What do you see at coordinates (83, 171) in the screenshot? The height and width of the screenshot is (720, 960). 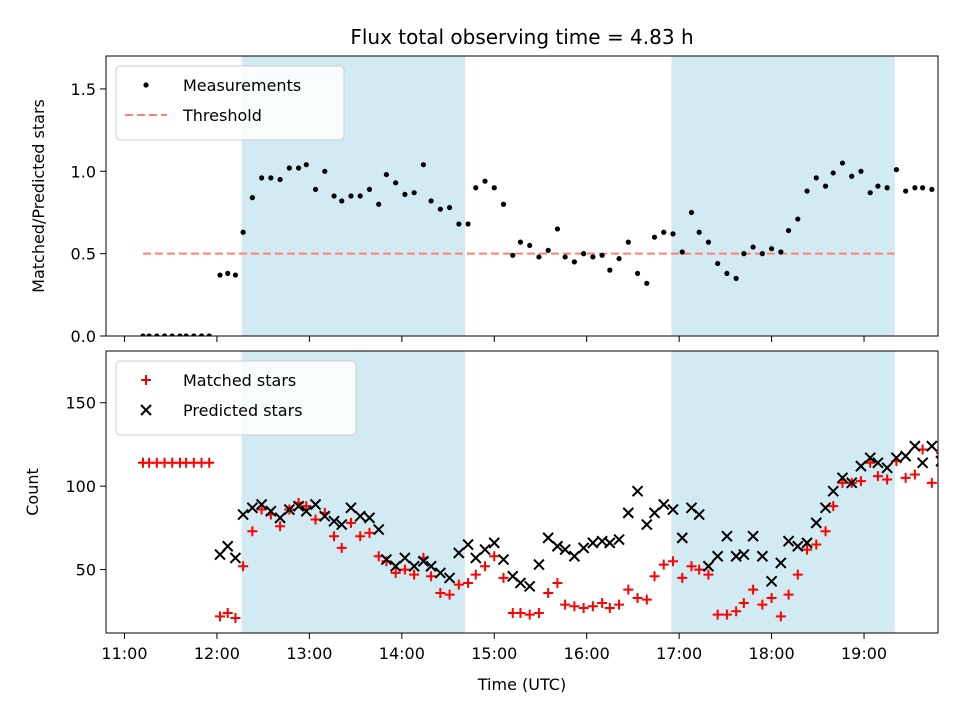 I see `y-tick-label: 1.0` at bounding box center [83, 171].